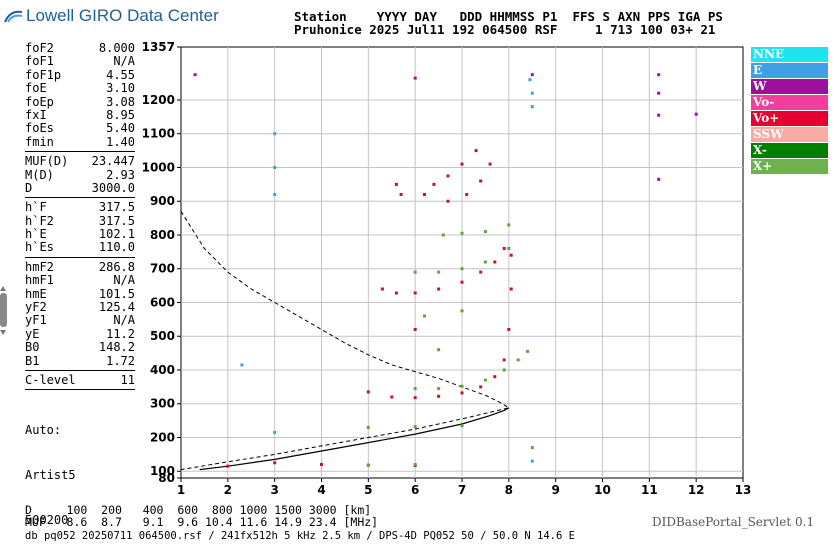 Image resolution: width=837 pixels, height=558 pixels. Describe the element at coordinates (3, 288) in the screenshot. I see `scroll-up-icon` at that location.